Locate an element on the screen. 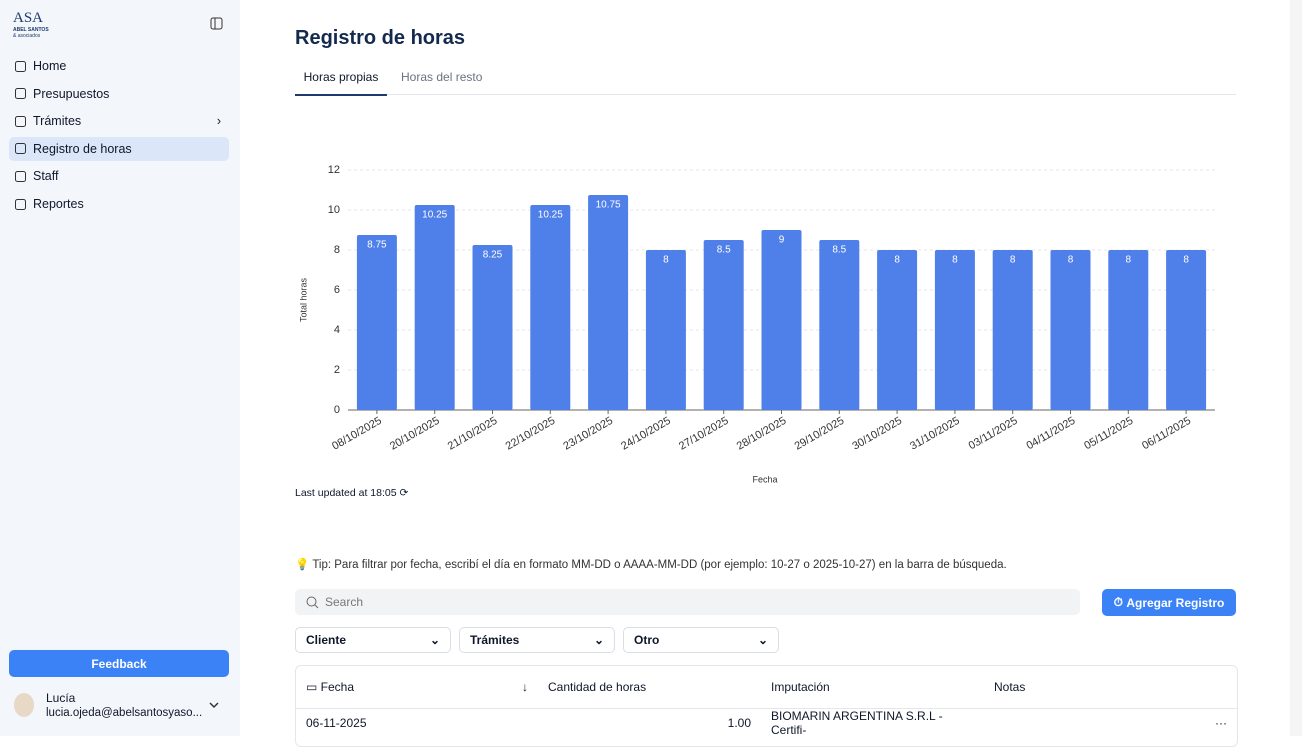  last-updated: Last updated at 18:05 ⟳ is located at coordinates (352, 493).